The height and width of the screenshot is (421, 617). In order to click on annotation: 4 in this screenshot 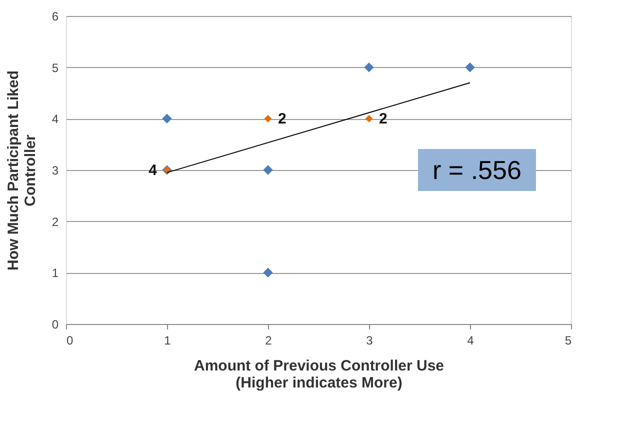, I will do `click(153, 170)`.